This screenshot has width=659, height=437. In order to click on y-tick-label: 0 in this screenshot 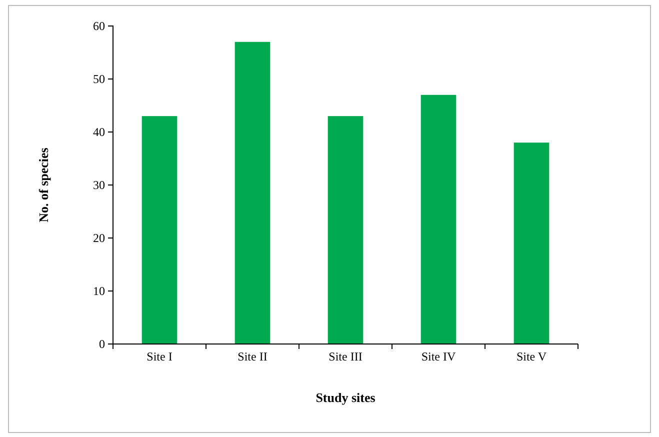, I will do `click(102, 343)`.